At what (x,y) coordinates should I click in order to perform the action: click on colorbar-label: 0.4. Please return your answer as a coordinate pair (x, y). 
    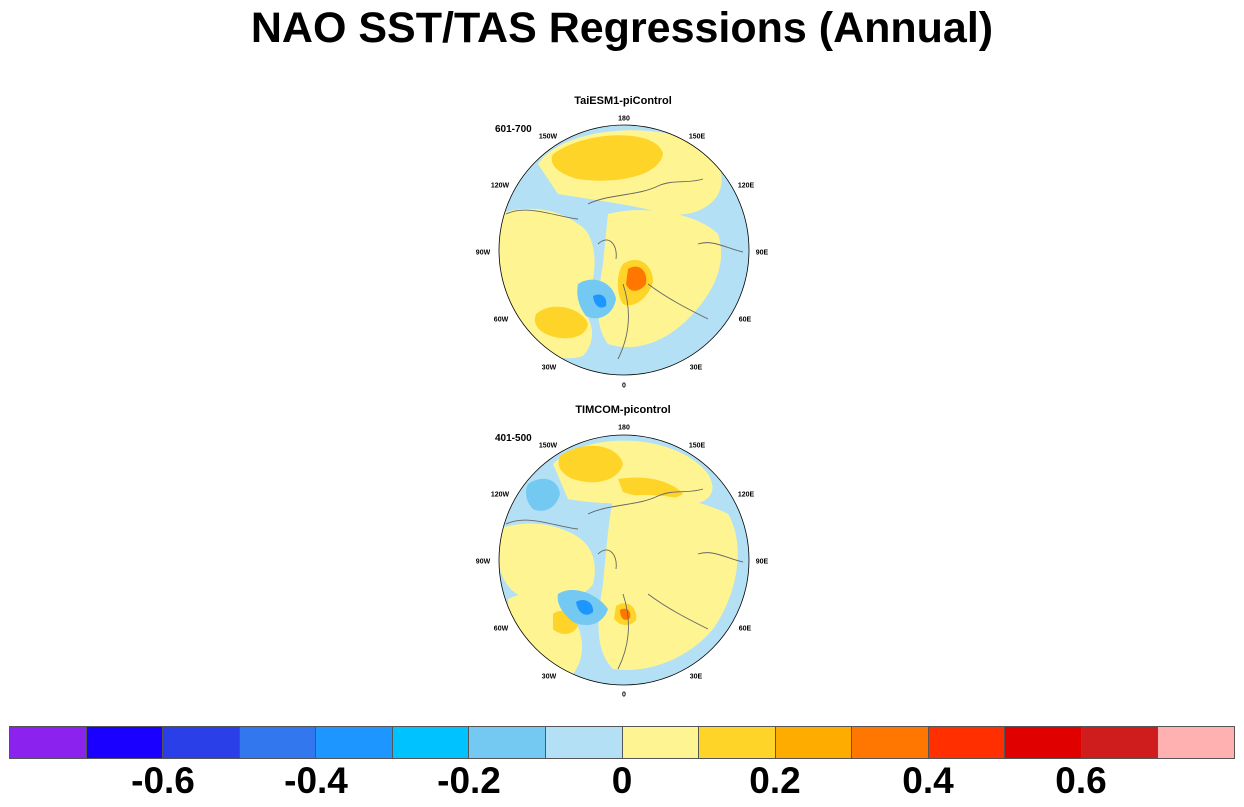
    Looking at the image, I should click on (928, 780).